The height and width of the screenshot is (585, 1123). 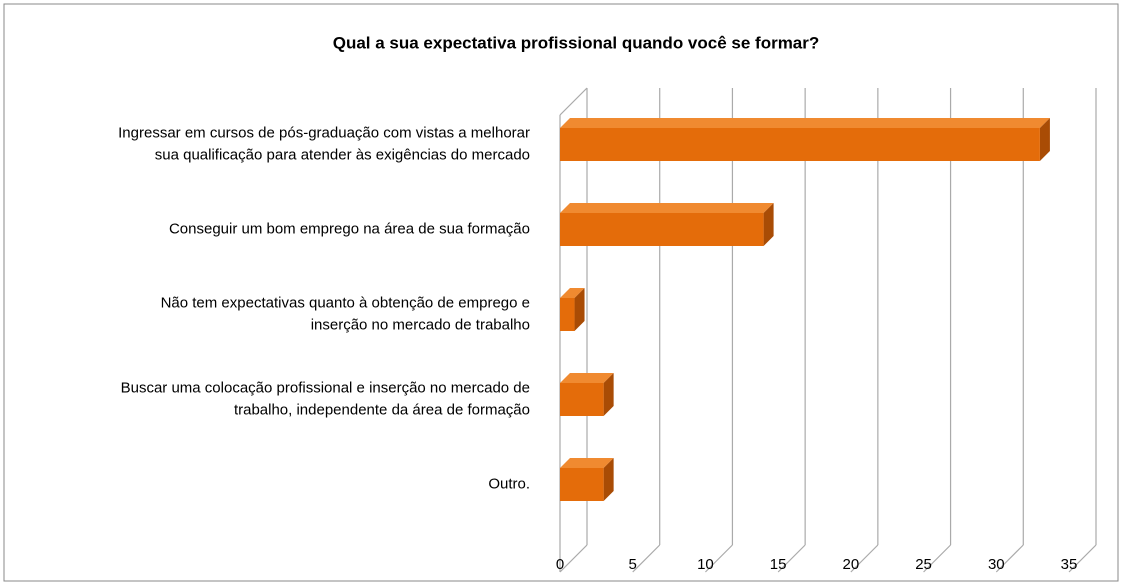 What do you see at coordinates (509, 483) in the screenshot?
I see `y-tick-label: Outro.` at bounding box center [509, 483].